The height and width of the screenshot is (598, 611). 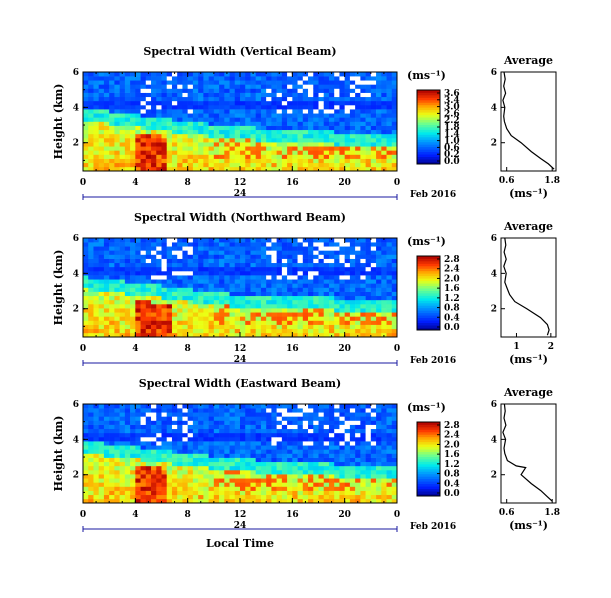 I want to click on y-tick-label: 2, so click(x=76, y=310).